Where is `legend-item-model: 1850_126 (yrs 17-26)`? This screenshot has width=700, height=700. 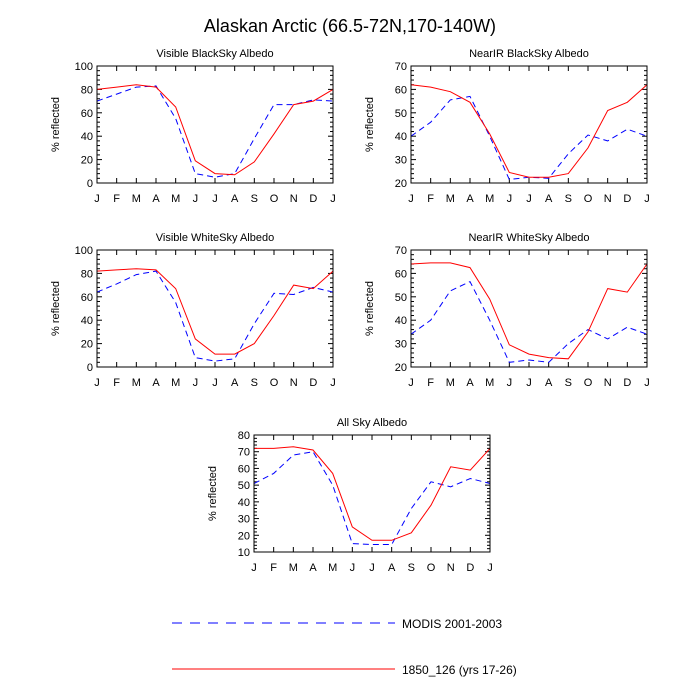
legend-item-model: 1850_126 (yrs 17-26) is located at coordinates (344, 670).